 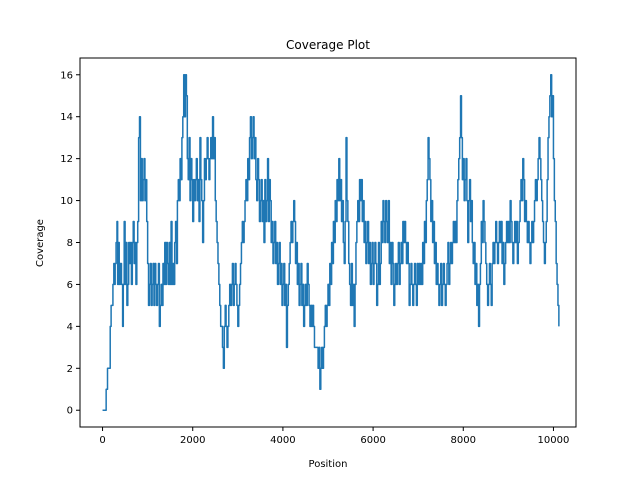 I want to click on y-tick-label: 2, so click(x=70, y=369).